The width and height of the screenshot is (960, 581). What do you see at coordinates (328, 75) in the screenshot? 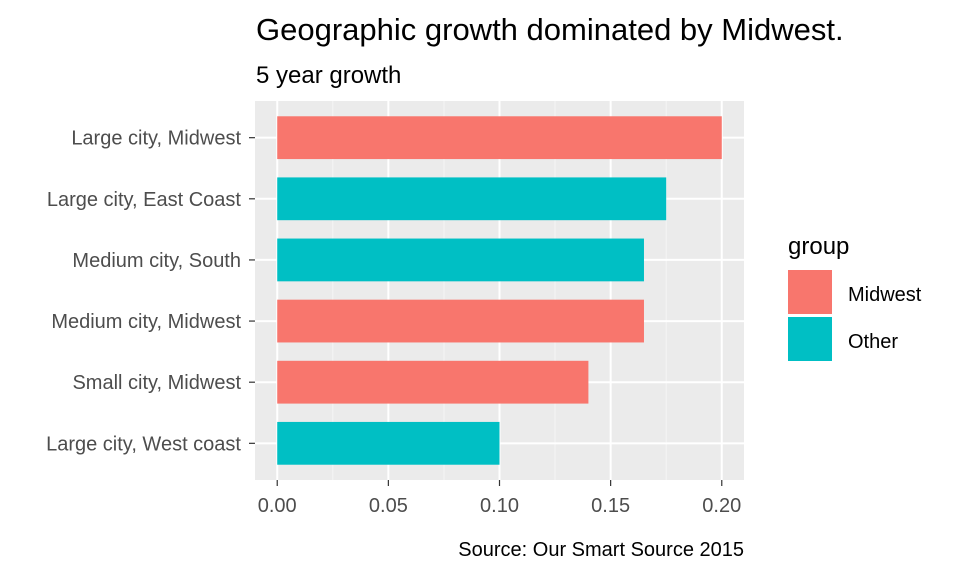
I see `chart-subtitle: 5 year growth` at bounding box center [328, 75].